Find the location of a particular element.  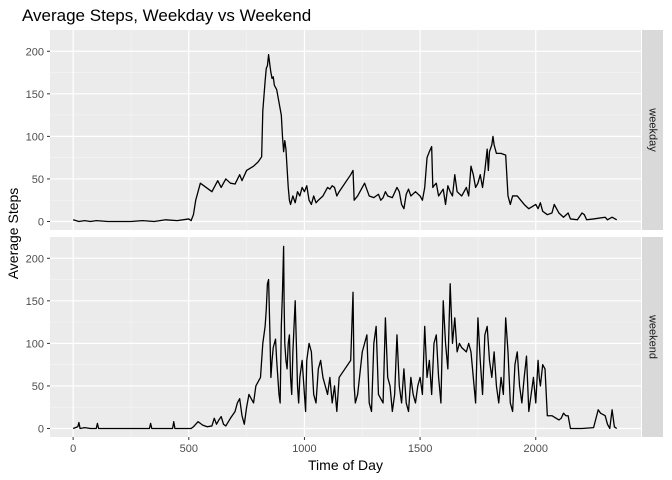

x-tick-label: 0 is located at coordinates (73, 449).